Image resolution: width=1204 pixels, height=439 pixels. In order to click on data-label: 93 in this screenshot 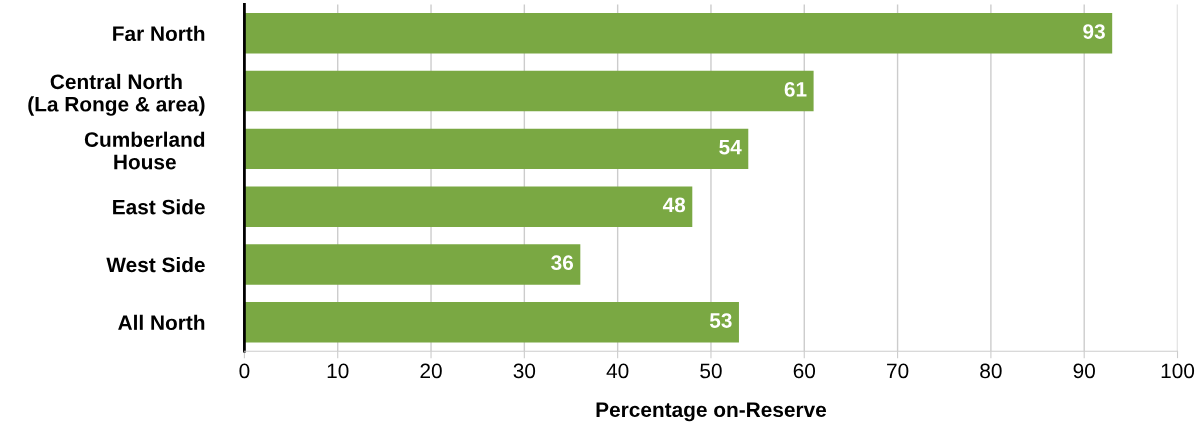, I will do `click(1094, 31)`.